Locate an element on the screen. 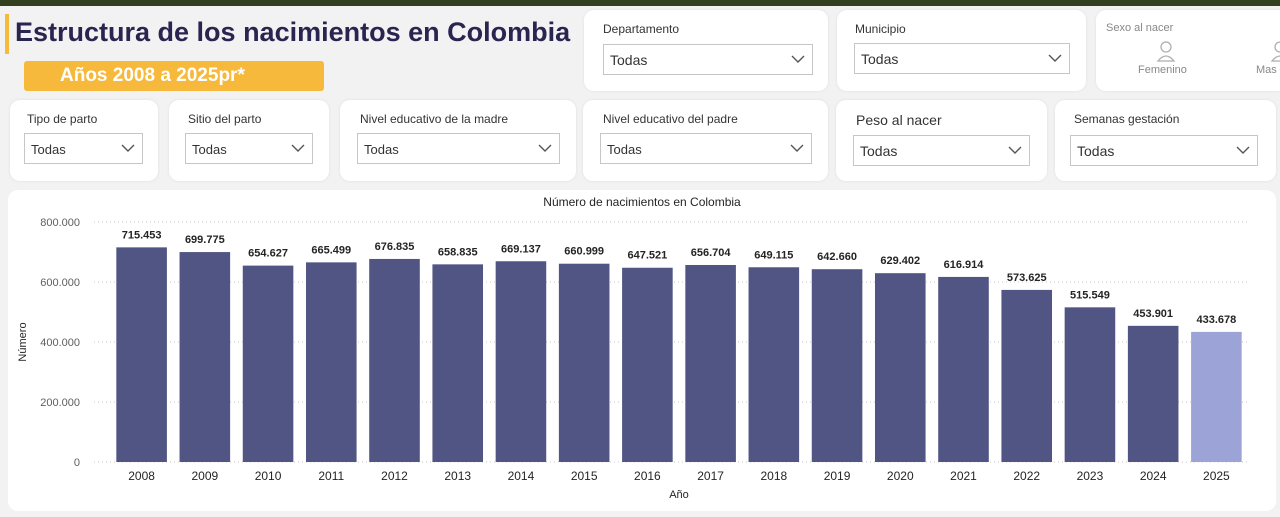  data-label: 676.835 is located at coordinates (395, 247).